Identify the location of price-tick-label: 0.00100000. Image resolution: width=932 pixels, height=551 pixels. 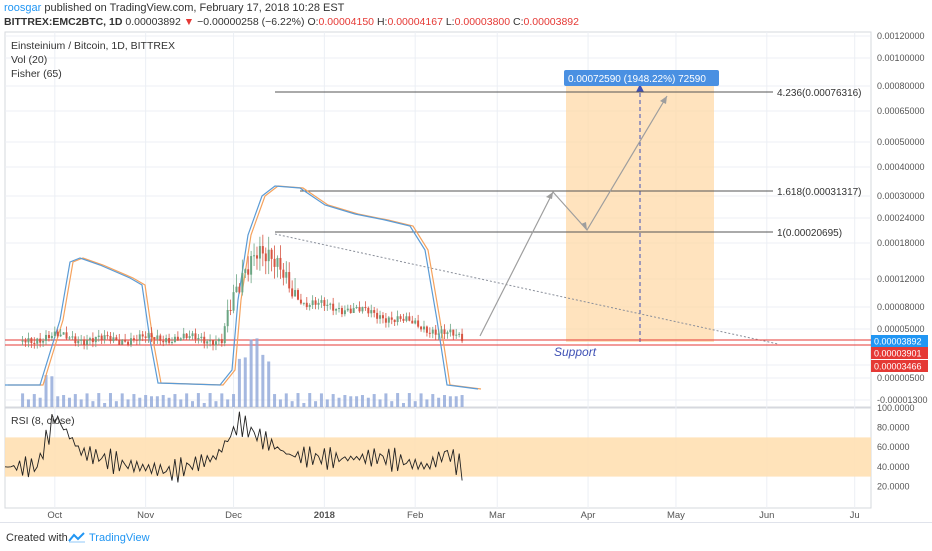
(901, 58).